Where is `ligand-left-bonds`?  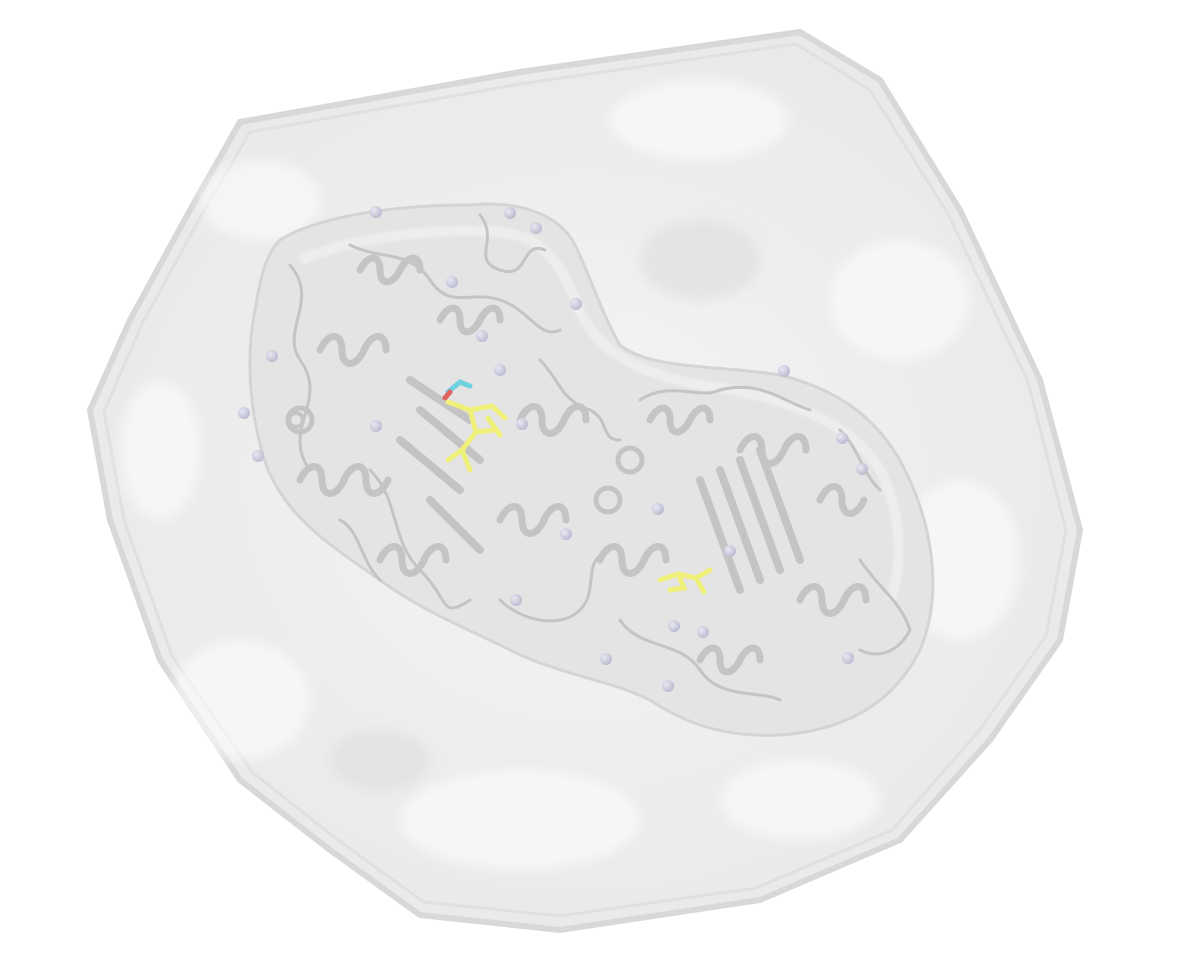 ligand-left-bonds is located at coordinates (476, 436).